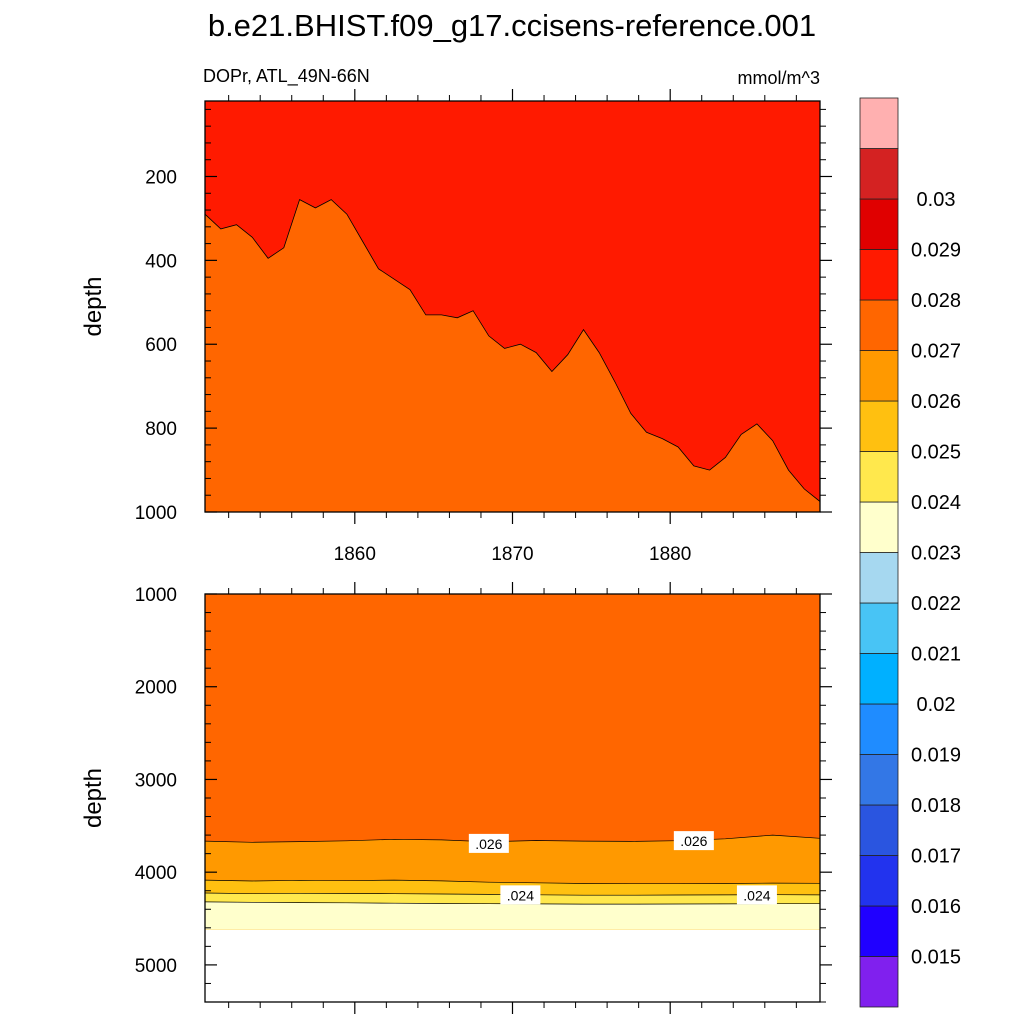 This screenshot has height=1024, width=1024. Describe the element at coordinates (936, 200) in the screenshot. I see `colorbar-tick-label: 0.03` at that location.